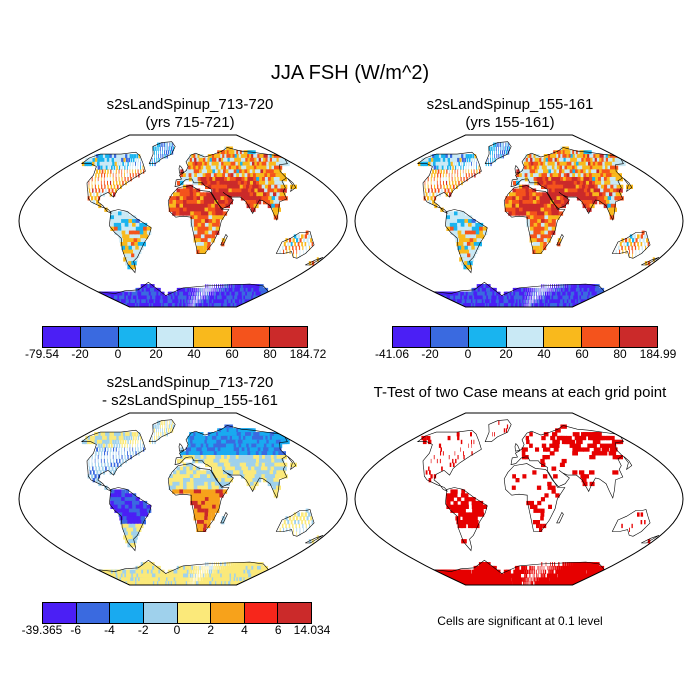 The image size is (700, 700). Describe the element at coordinates (42, 630) in the screenshot. I see `colorbar-tick-label: -39.365` at that location.